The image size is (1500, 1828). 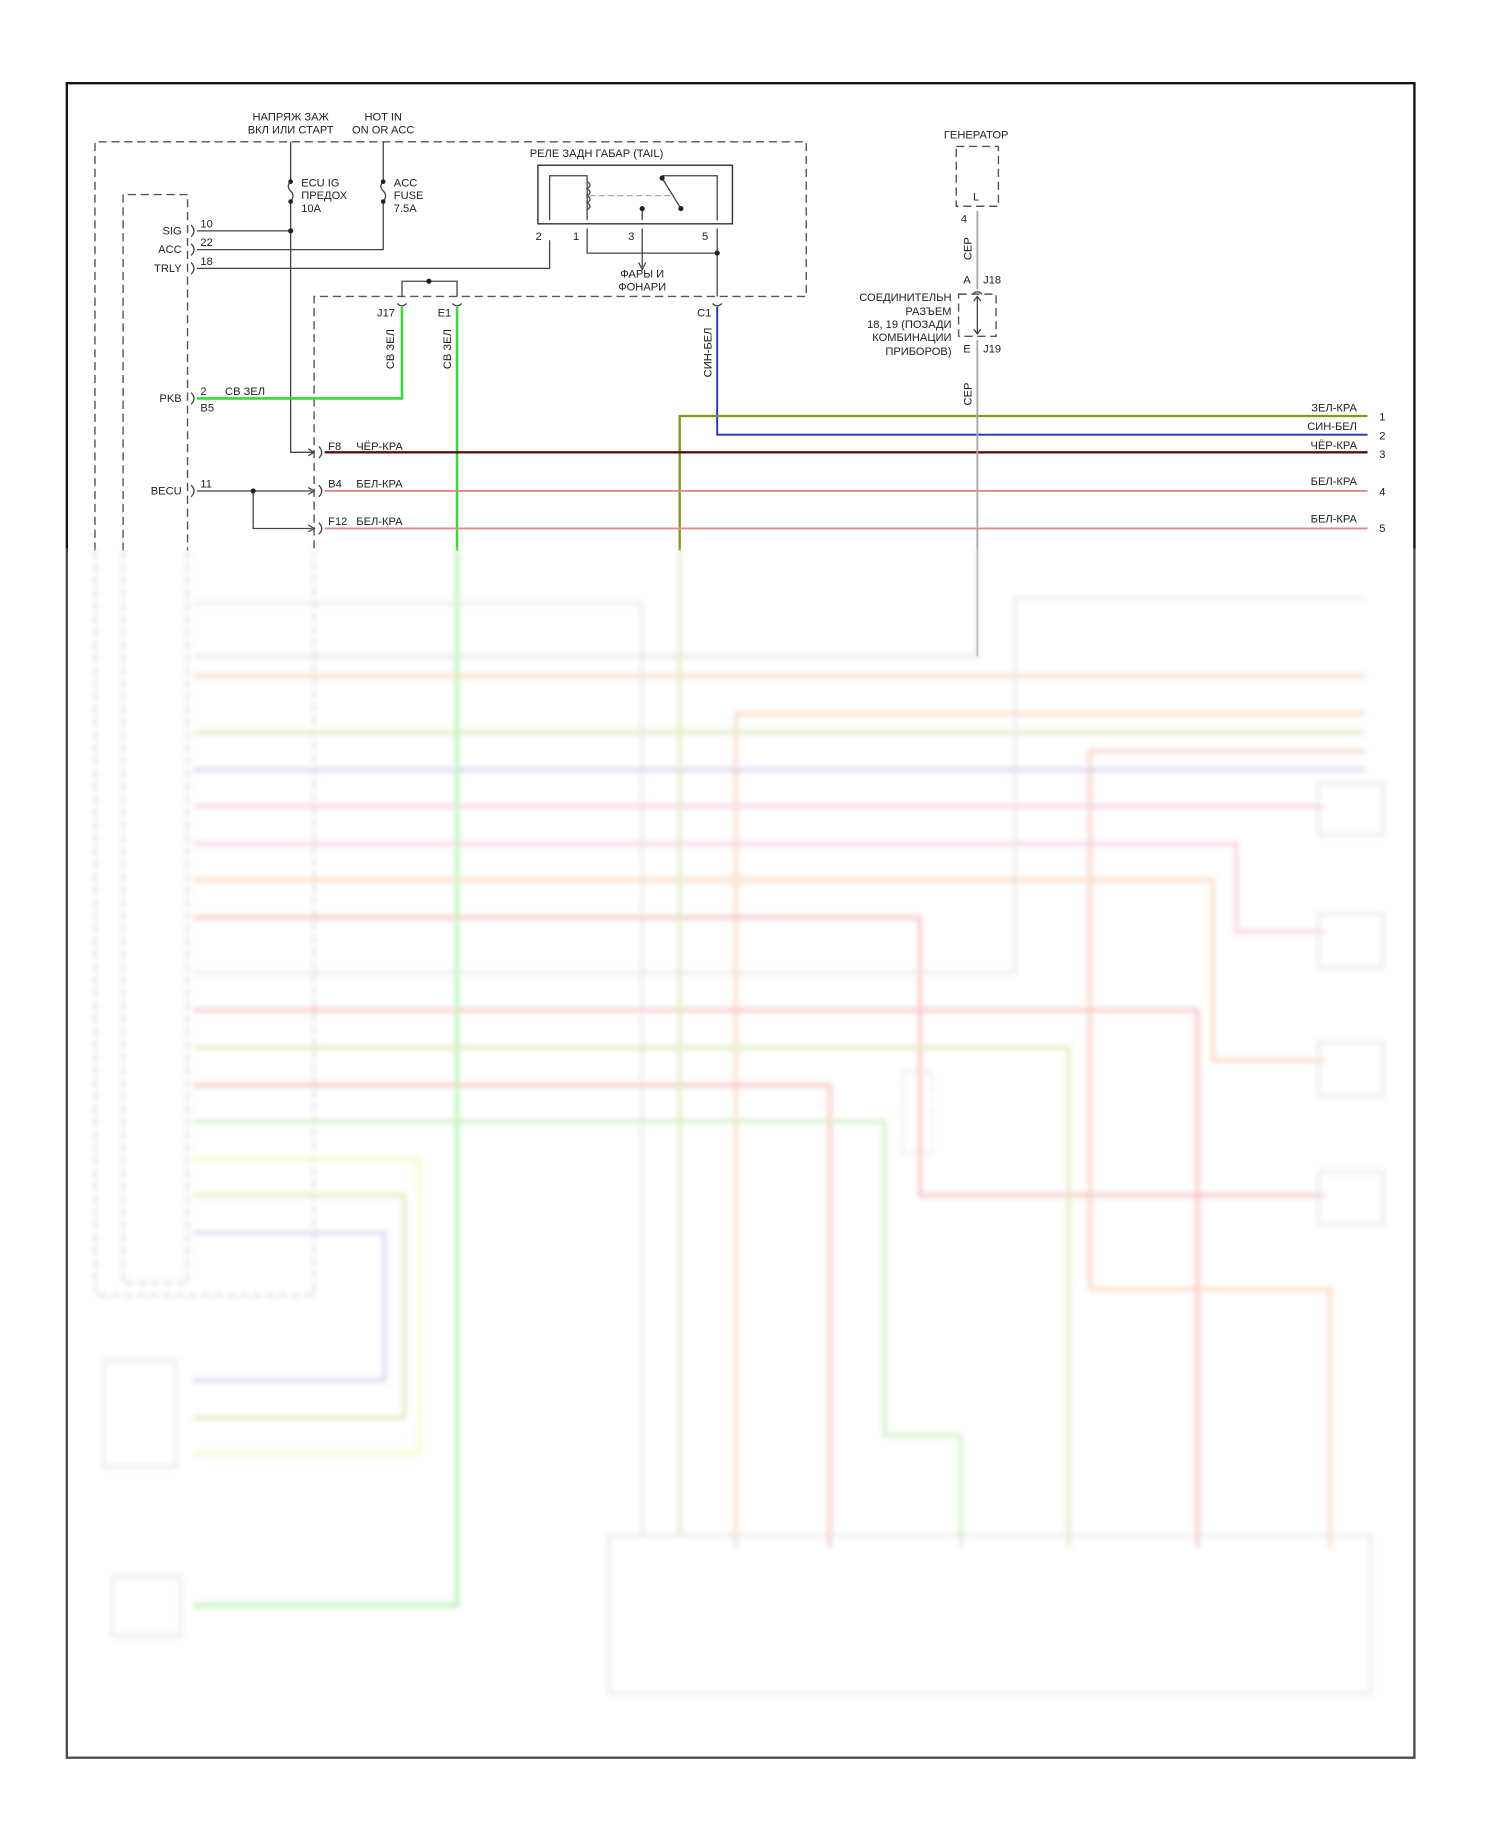 I want to click on j19-label: J19, so click(x=992, y=350).